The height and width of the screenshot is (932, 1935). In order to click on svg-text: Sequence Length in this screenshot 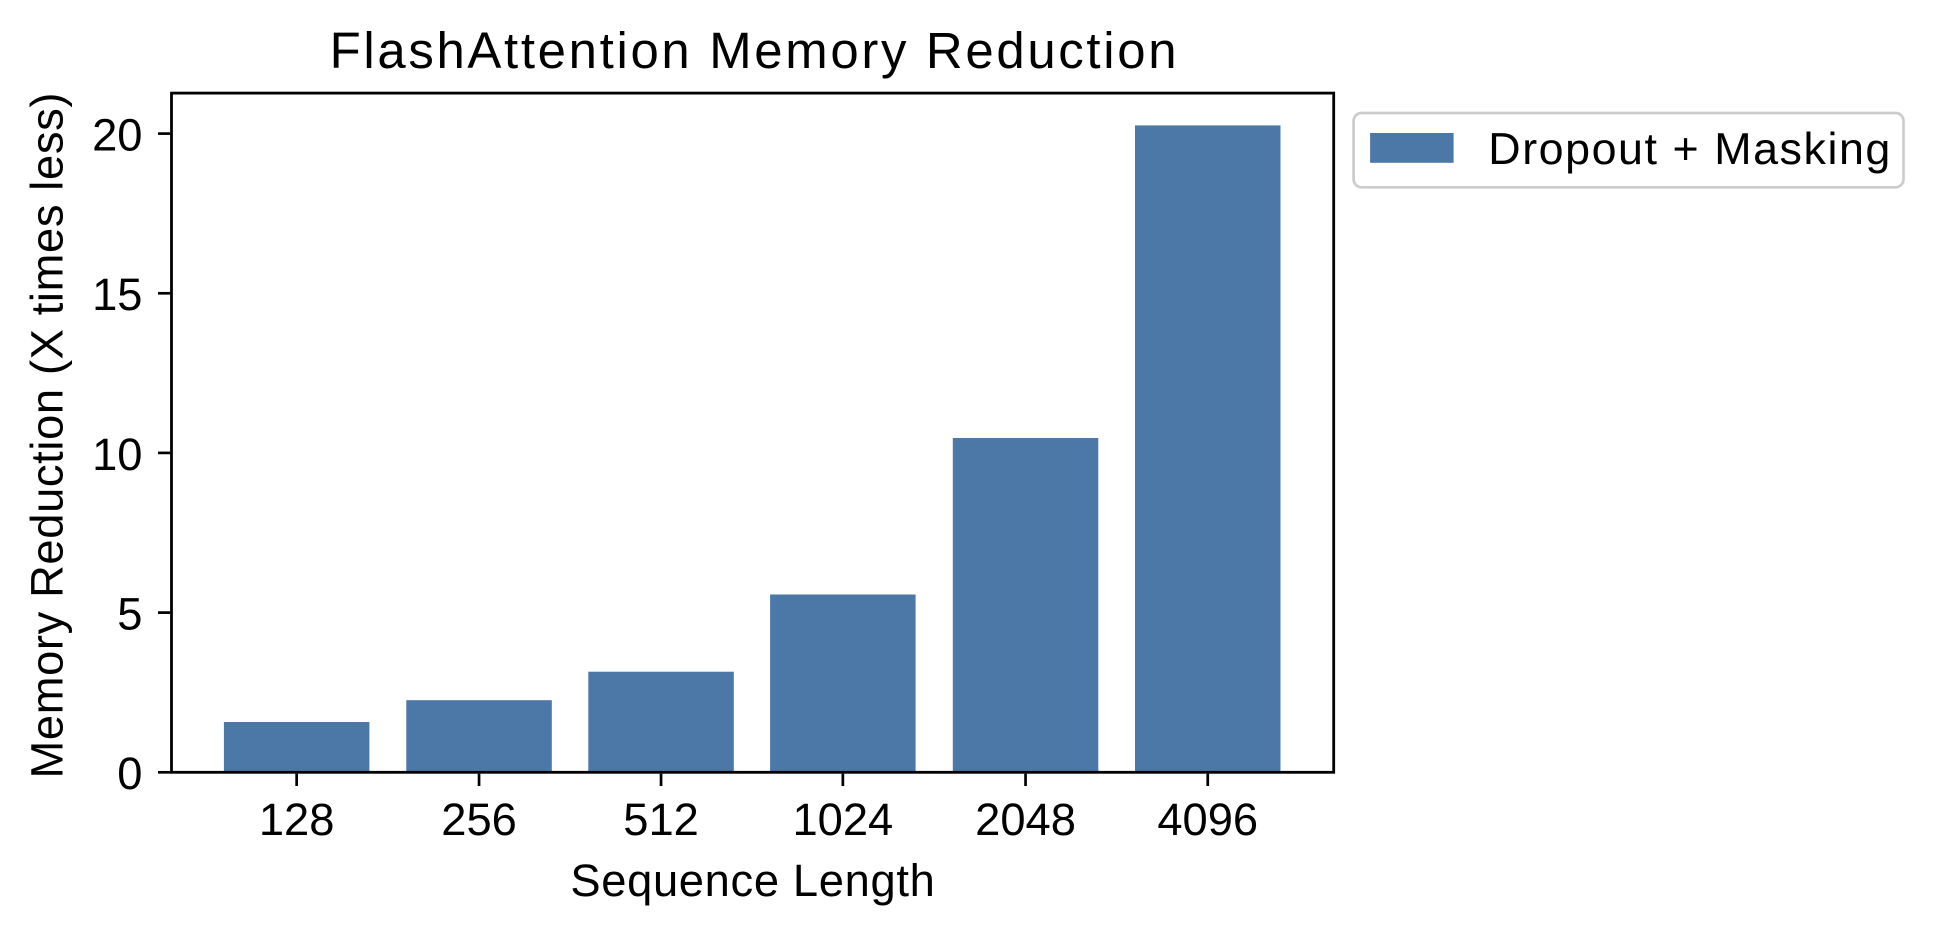, I will do `click(752, 880)`.